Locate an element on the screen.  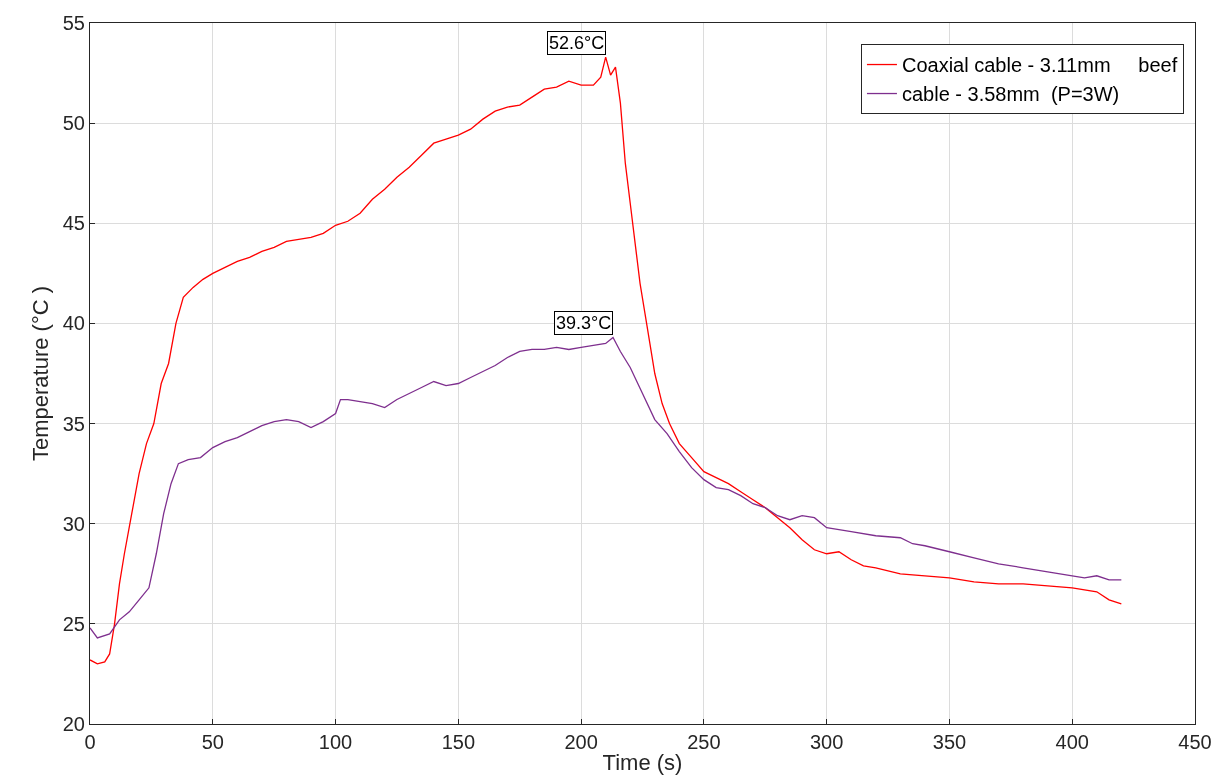
y-tick-label: 25 is located at coordinates (73, 623).